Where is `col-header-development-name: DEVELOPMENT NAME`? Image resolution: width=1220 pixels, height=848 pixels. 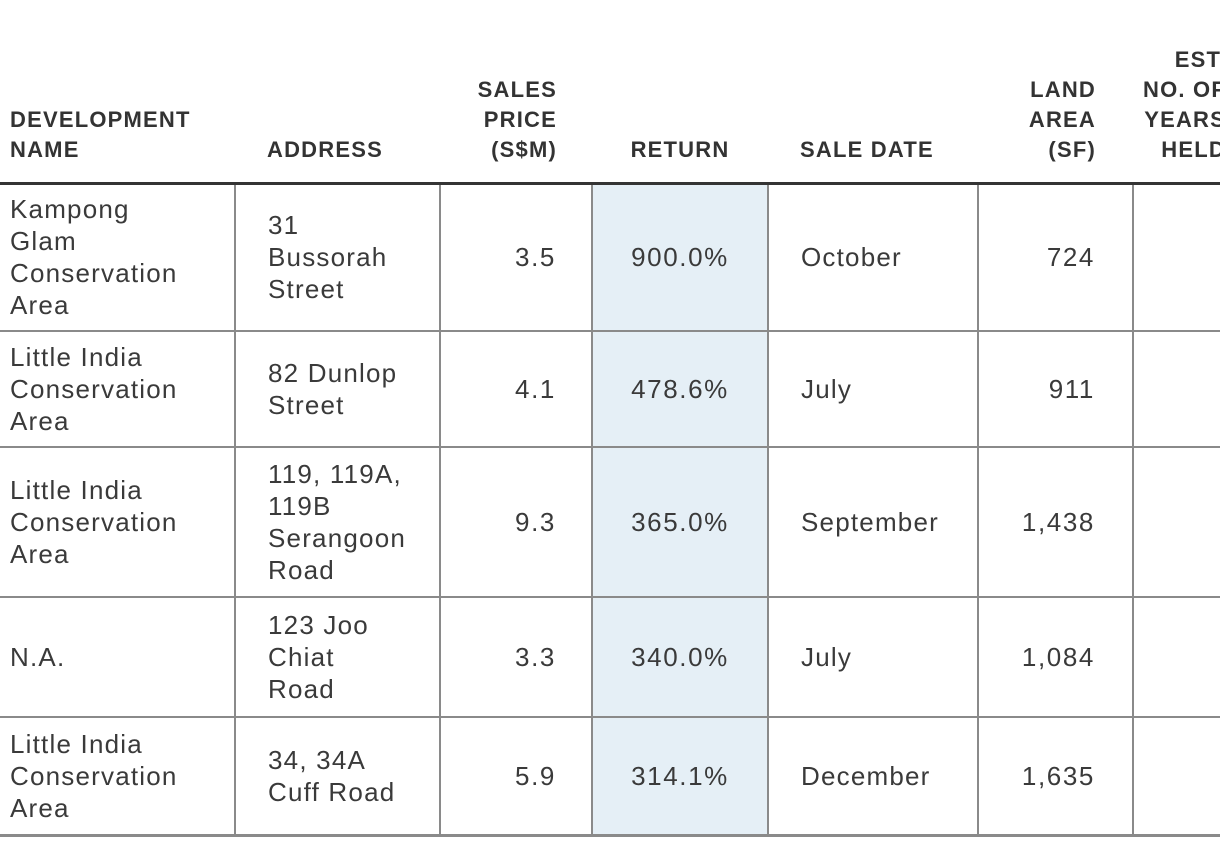 col-header-development-name: DEVELOPMENT NAME is located at coordinates (117, 92).